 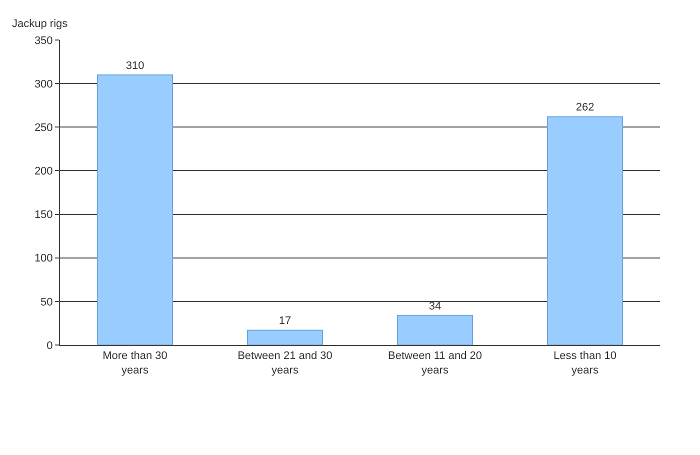 I want to click on y-tick-label: 50, so click(x=46, y=302).